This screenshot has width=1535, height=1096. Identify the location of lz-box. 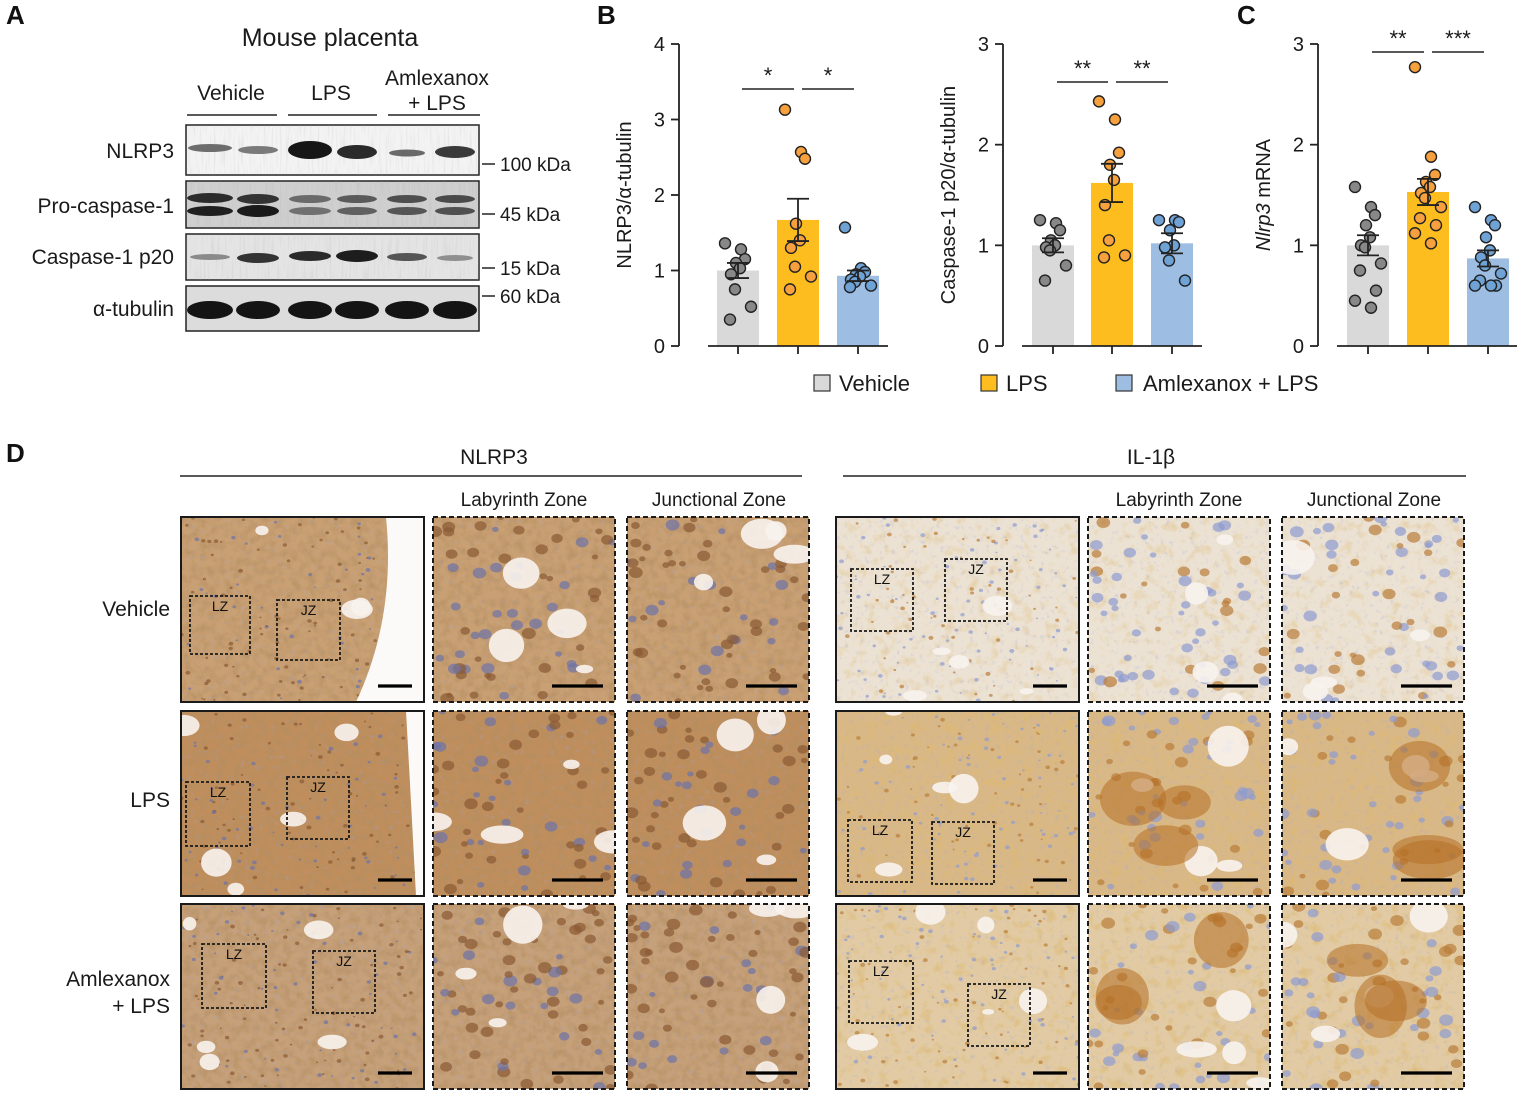
(881, 992).